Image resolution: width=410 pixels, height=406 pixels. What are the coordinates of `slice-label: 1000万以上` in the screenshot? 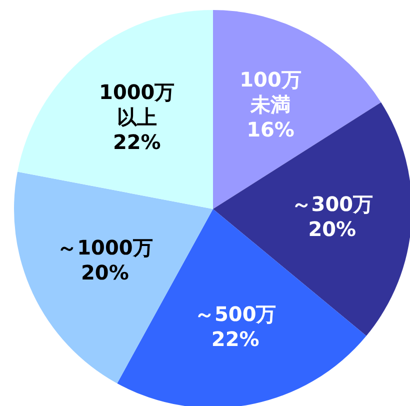 It's located at (137, 104).